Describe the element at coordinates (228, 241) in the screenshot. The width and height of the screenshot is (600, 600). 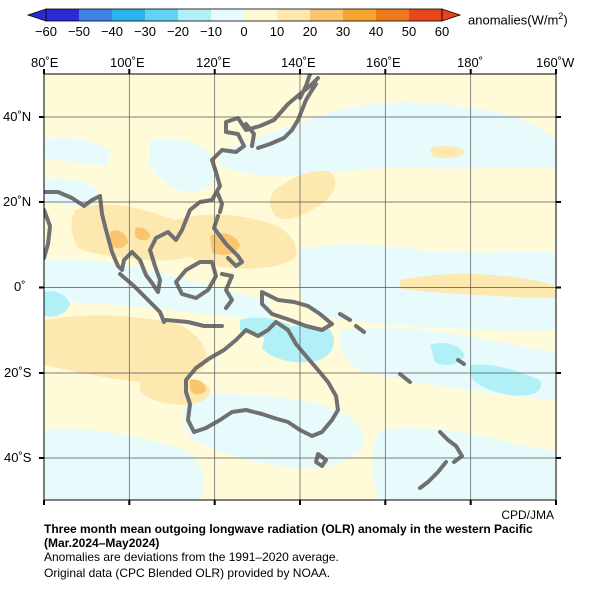
I see `coastline-philippines` at that location.